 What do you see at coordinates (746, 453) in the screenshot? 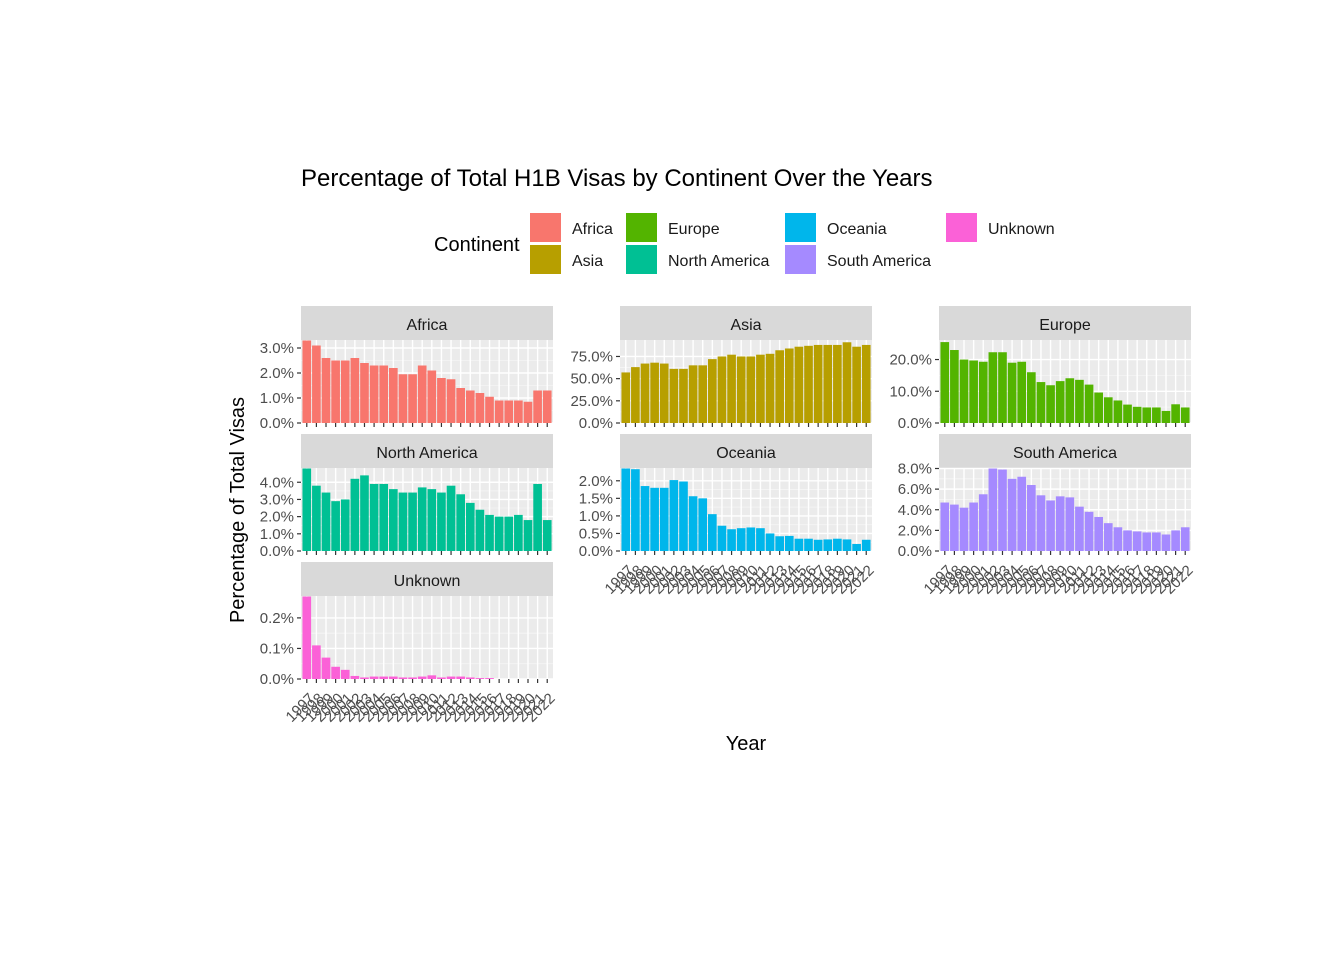
I see `facet-strip-label: Oceania` at bounding box center [746, 453].